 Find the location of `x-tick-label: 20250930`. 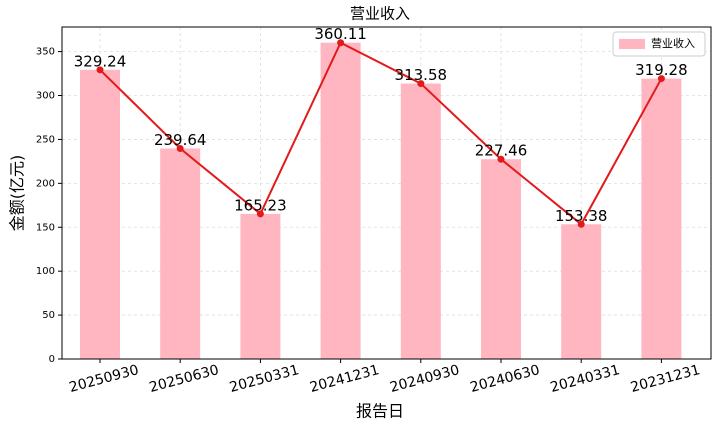

x-tick-label: 20250930 is located at coordinates (104, 379).